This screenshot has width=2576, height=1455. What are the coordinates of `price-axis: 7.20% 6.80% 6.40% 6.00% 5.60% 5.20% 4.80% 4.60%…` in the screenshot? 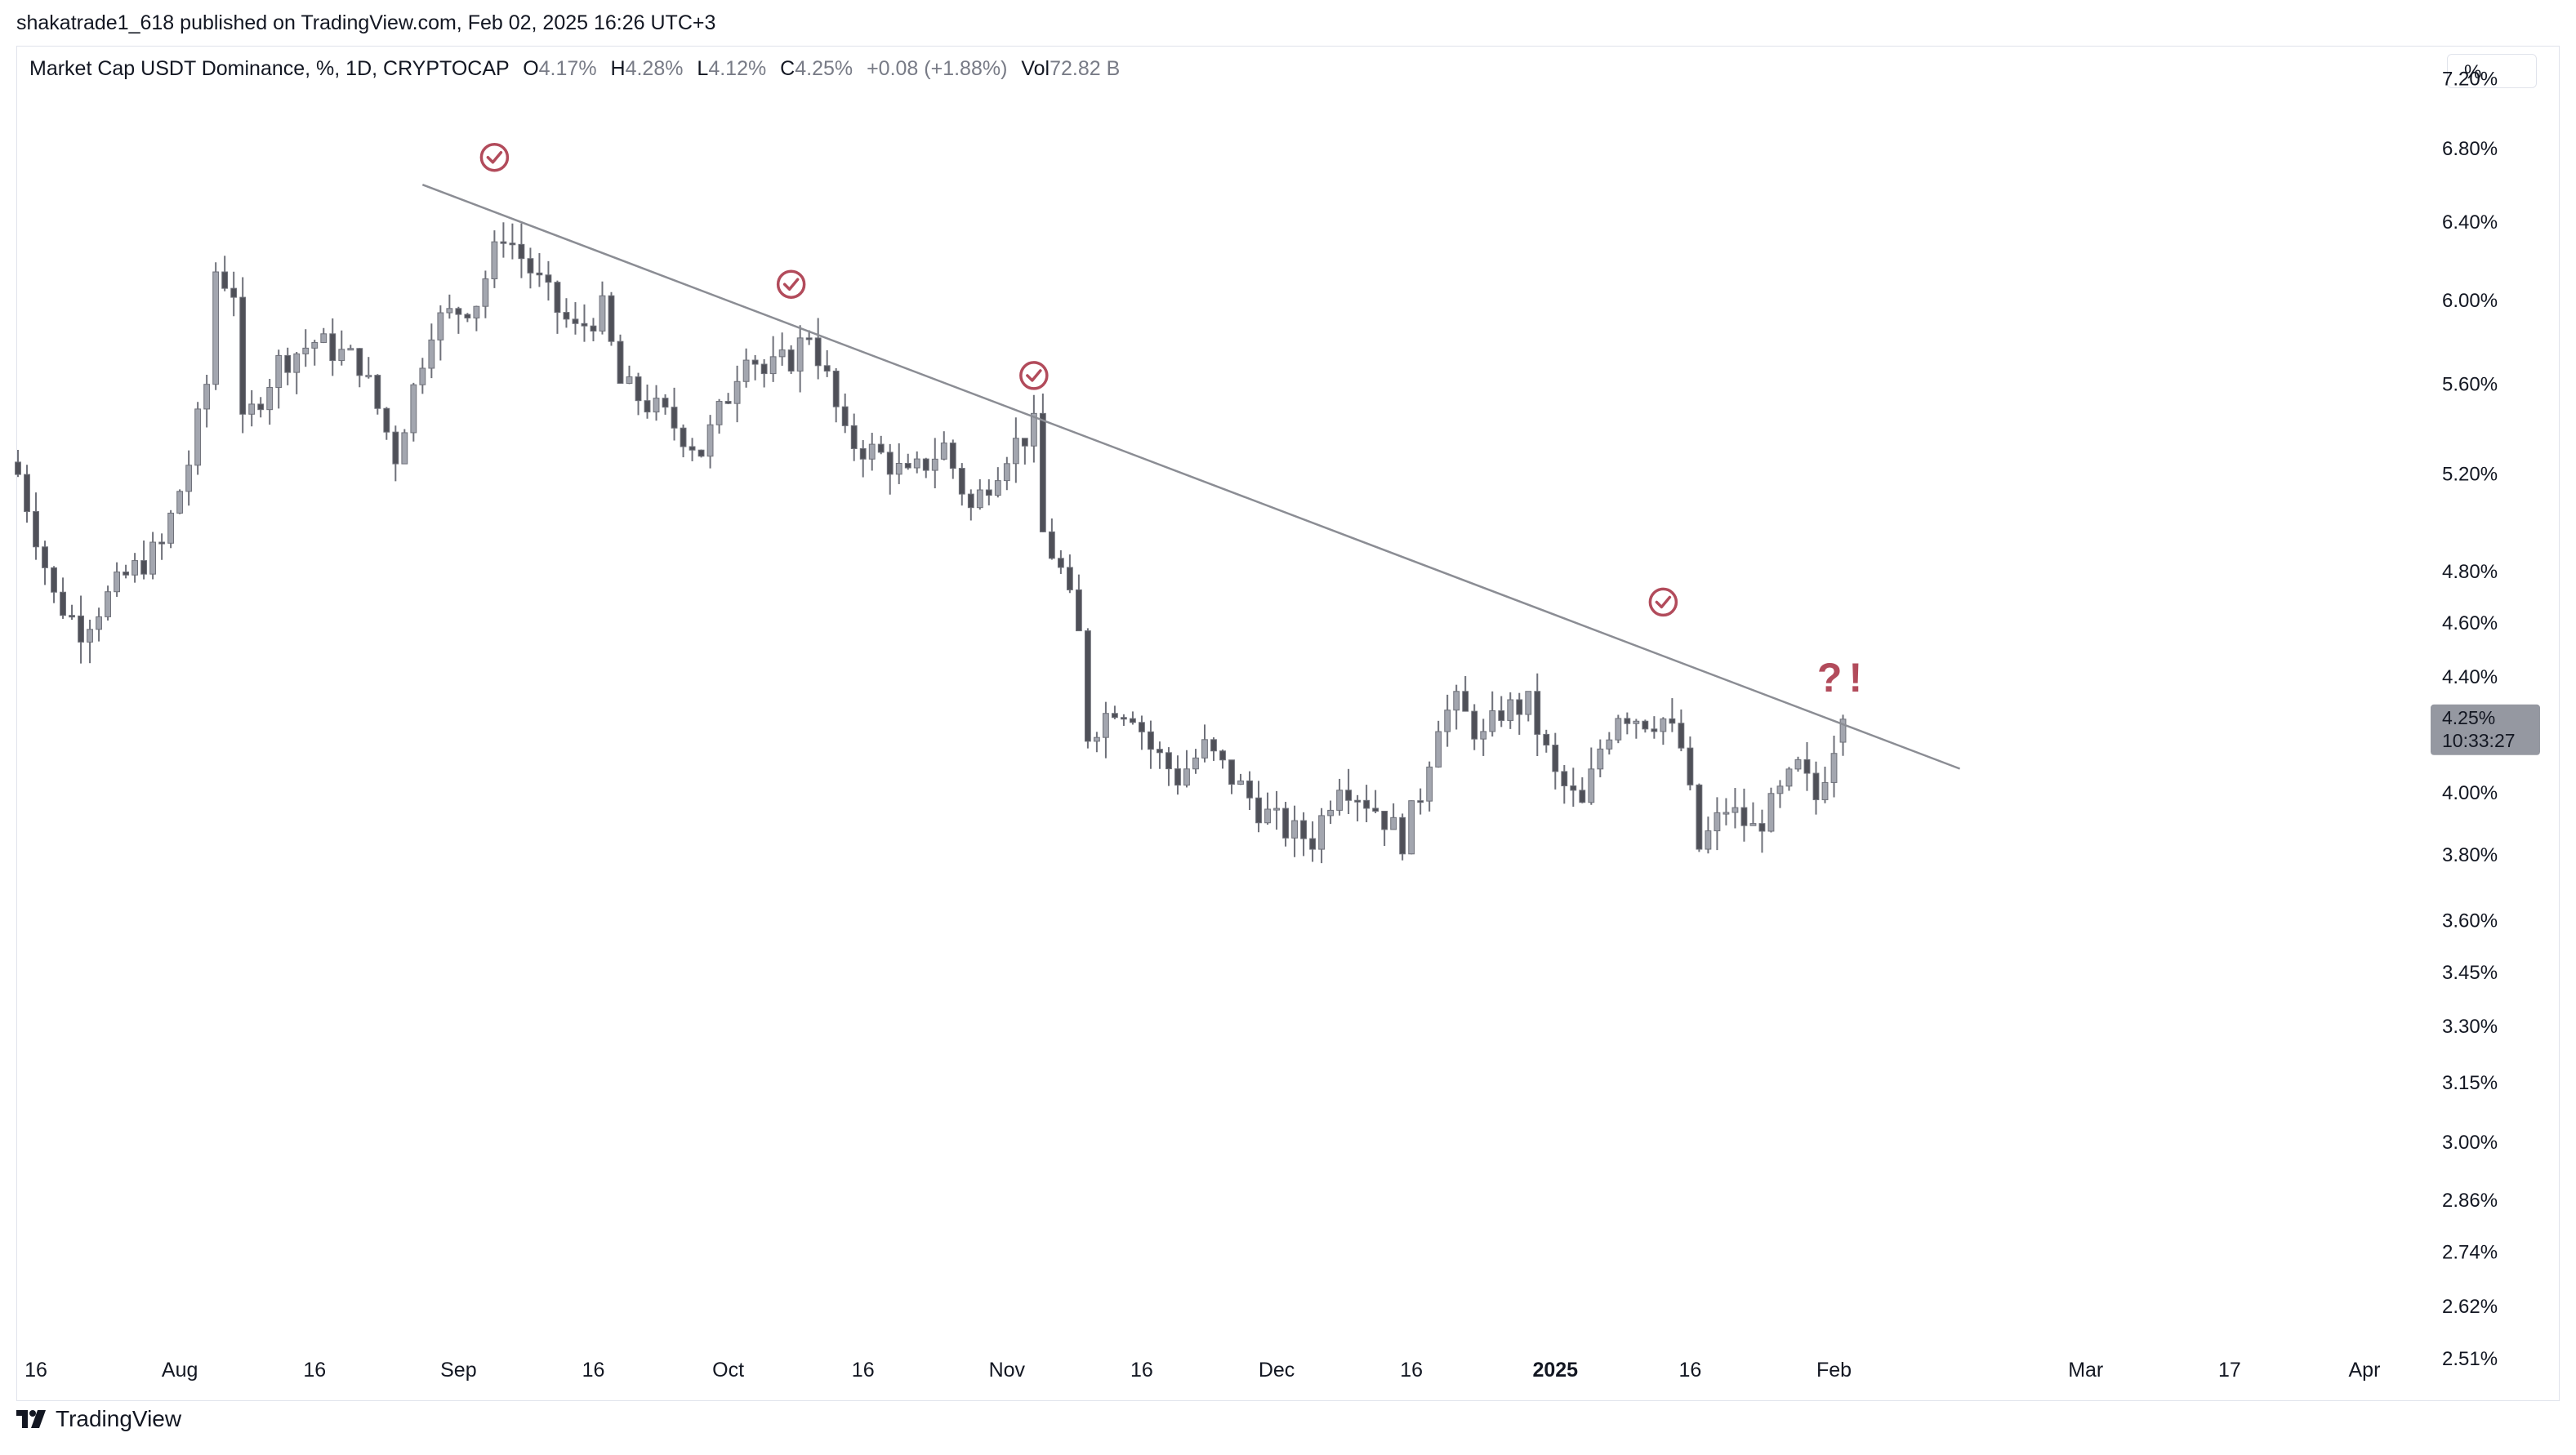 It's located at (2470, 720).